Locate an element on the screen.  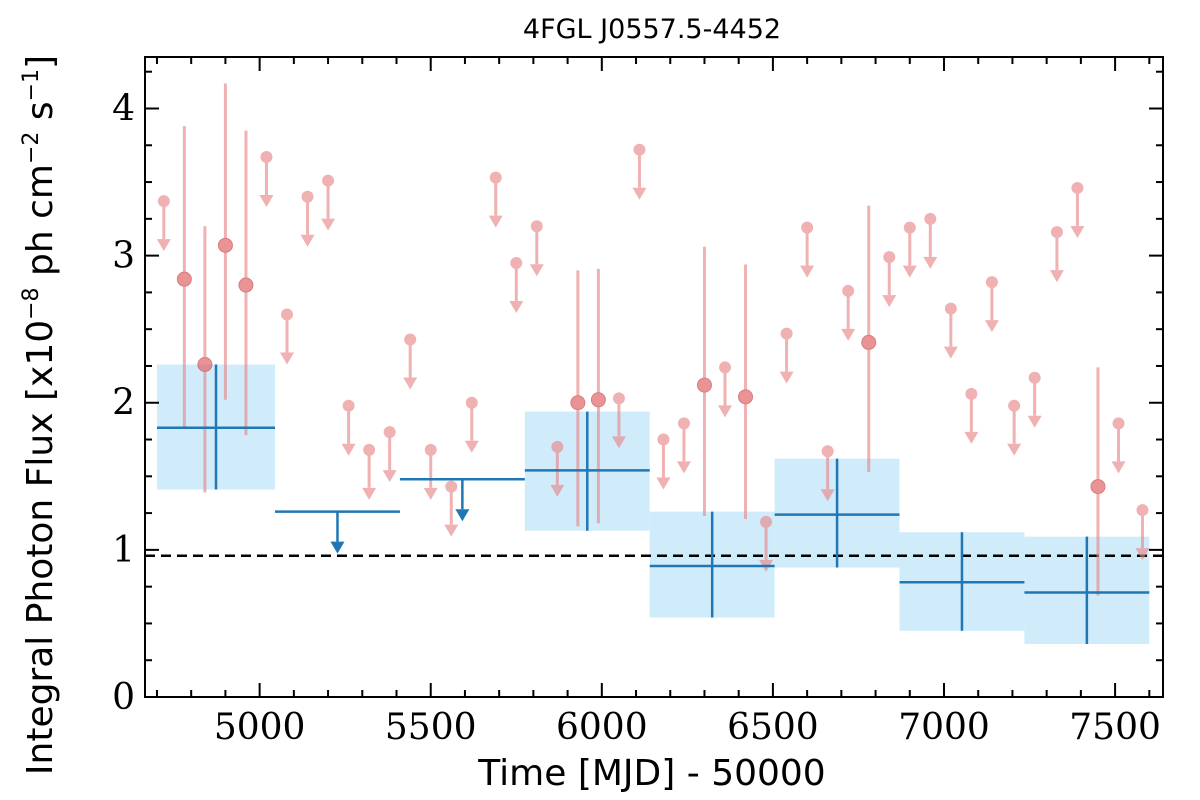
x-tick-label: 6000 is located at coordinates (602, 727).